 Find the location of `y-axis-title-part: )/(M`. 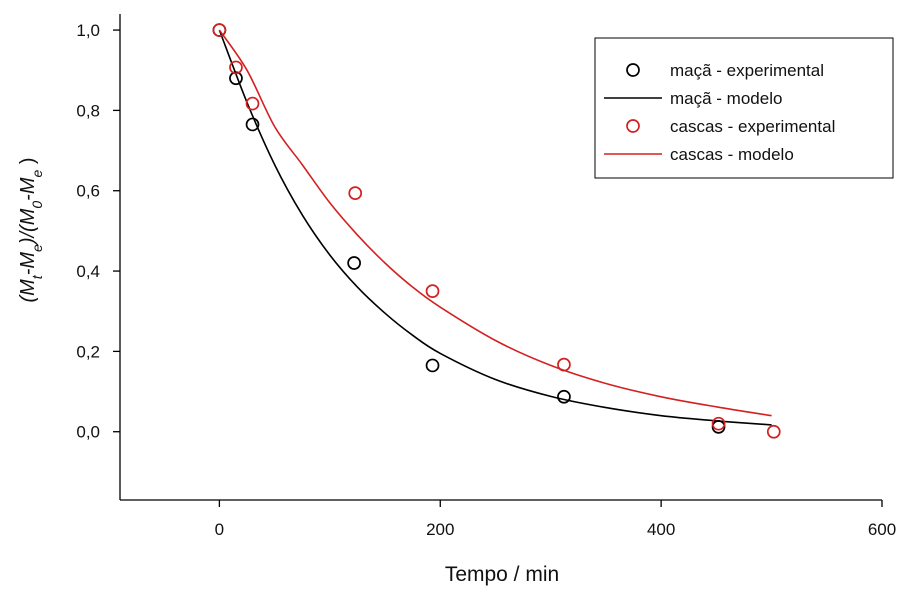

y-axis-title-part: )/(M is located at coordinates (28, 227).